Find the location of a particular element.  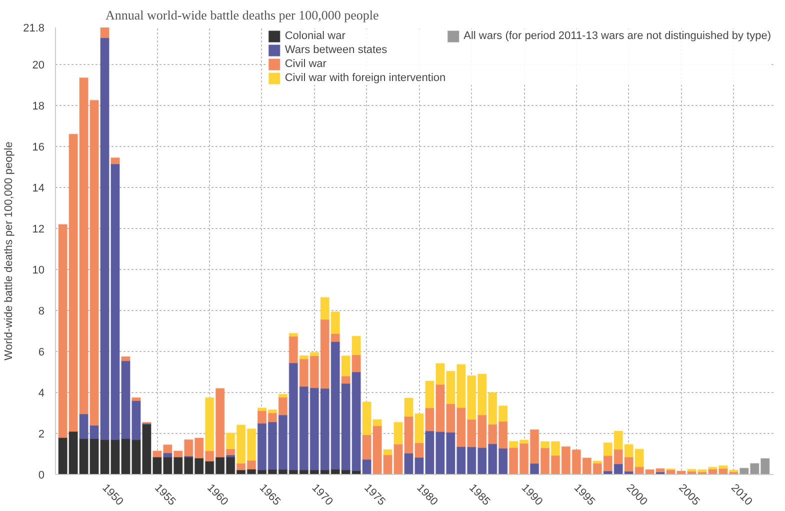

y-tick-label: 2 is located at coordinates (41, 434).